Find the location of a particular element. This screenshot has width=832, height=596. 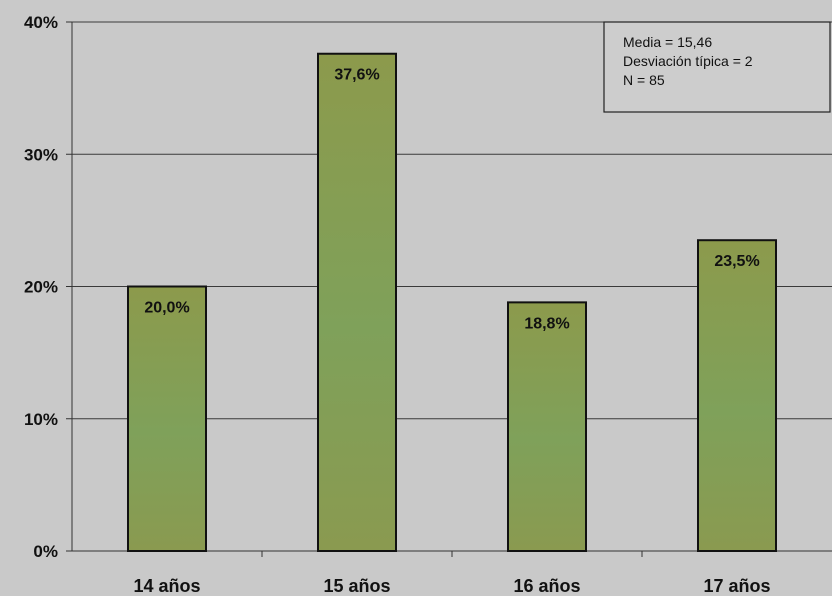

y-tick-label: 10% is located at coordinates (41, 419).